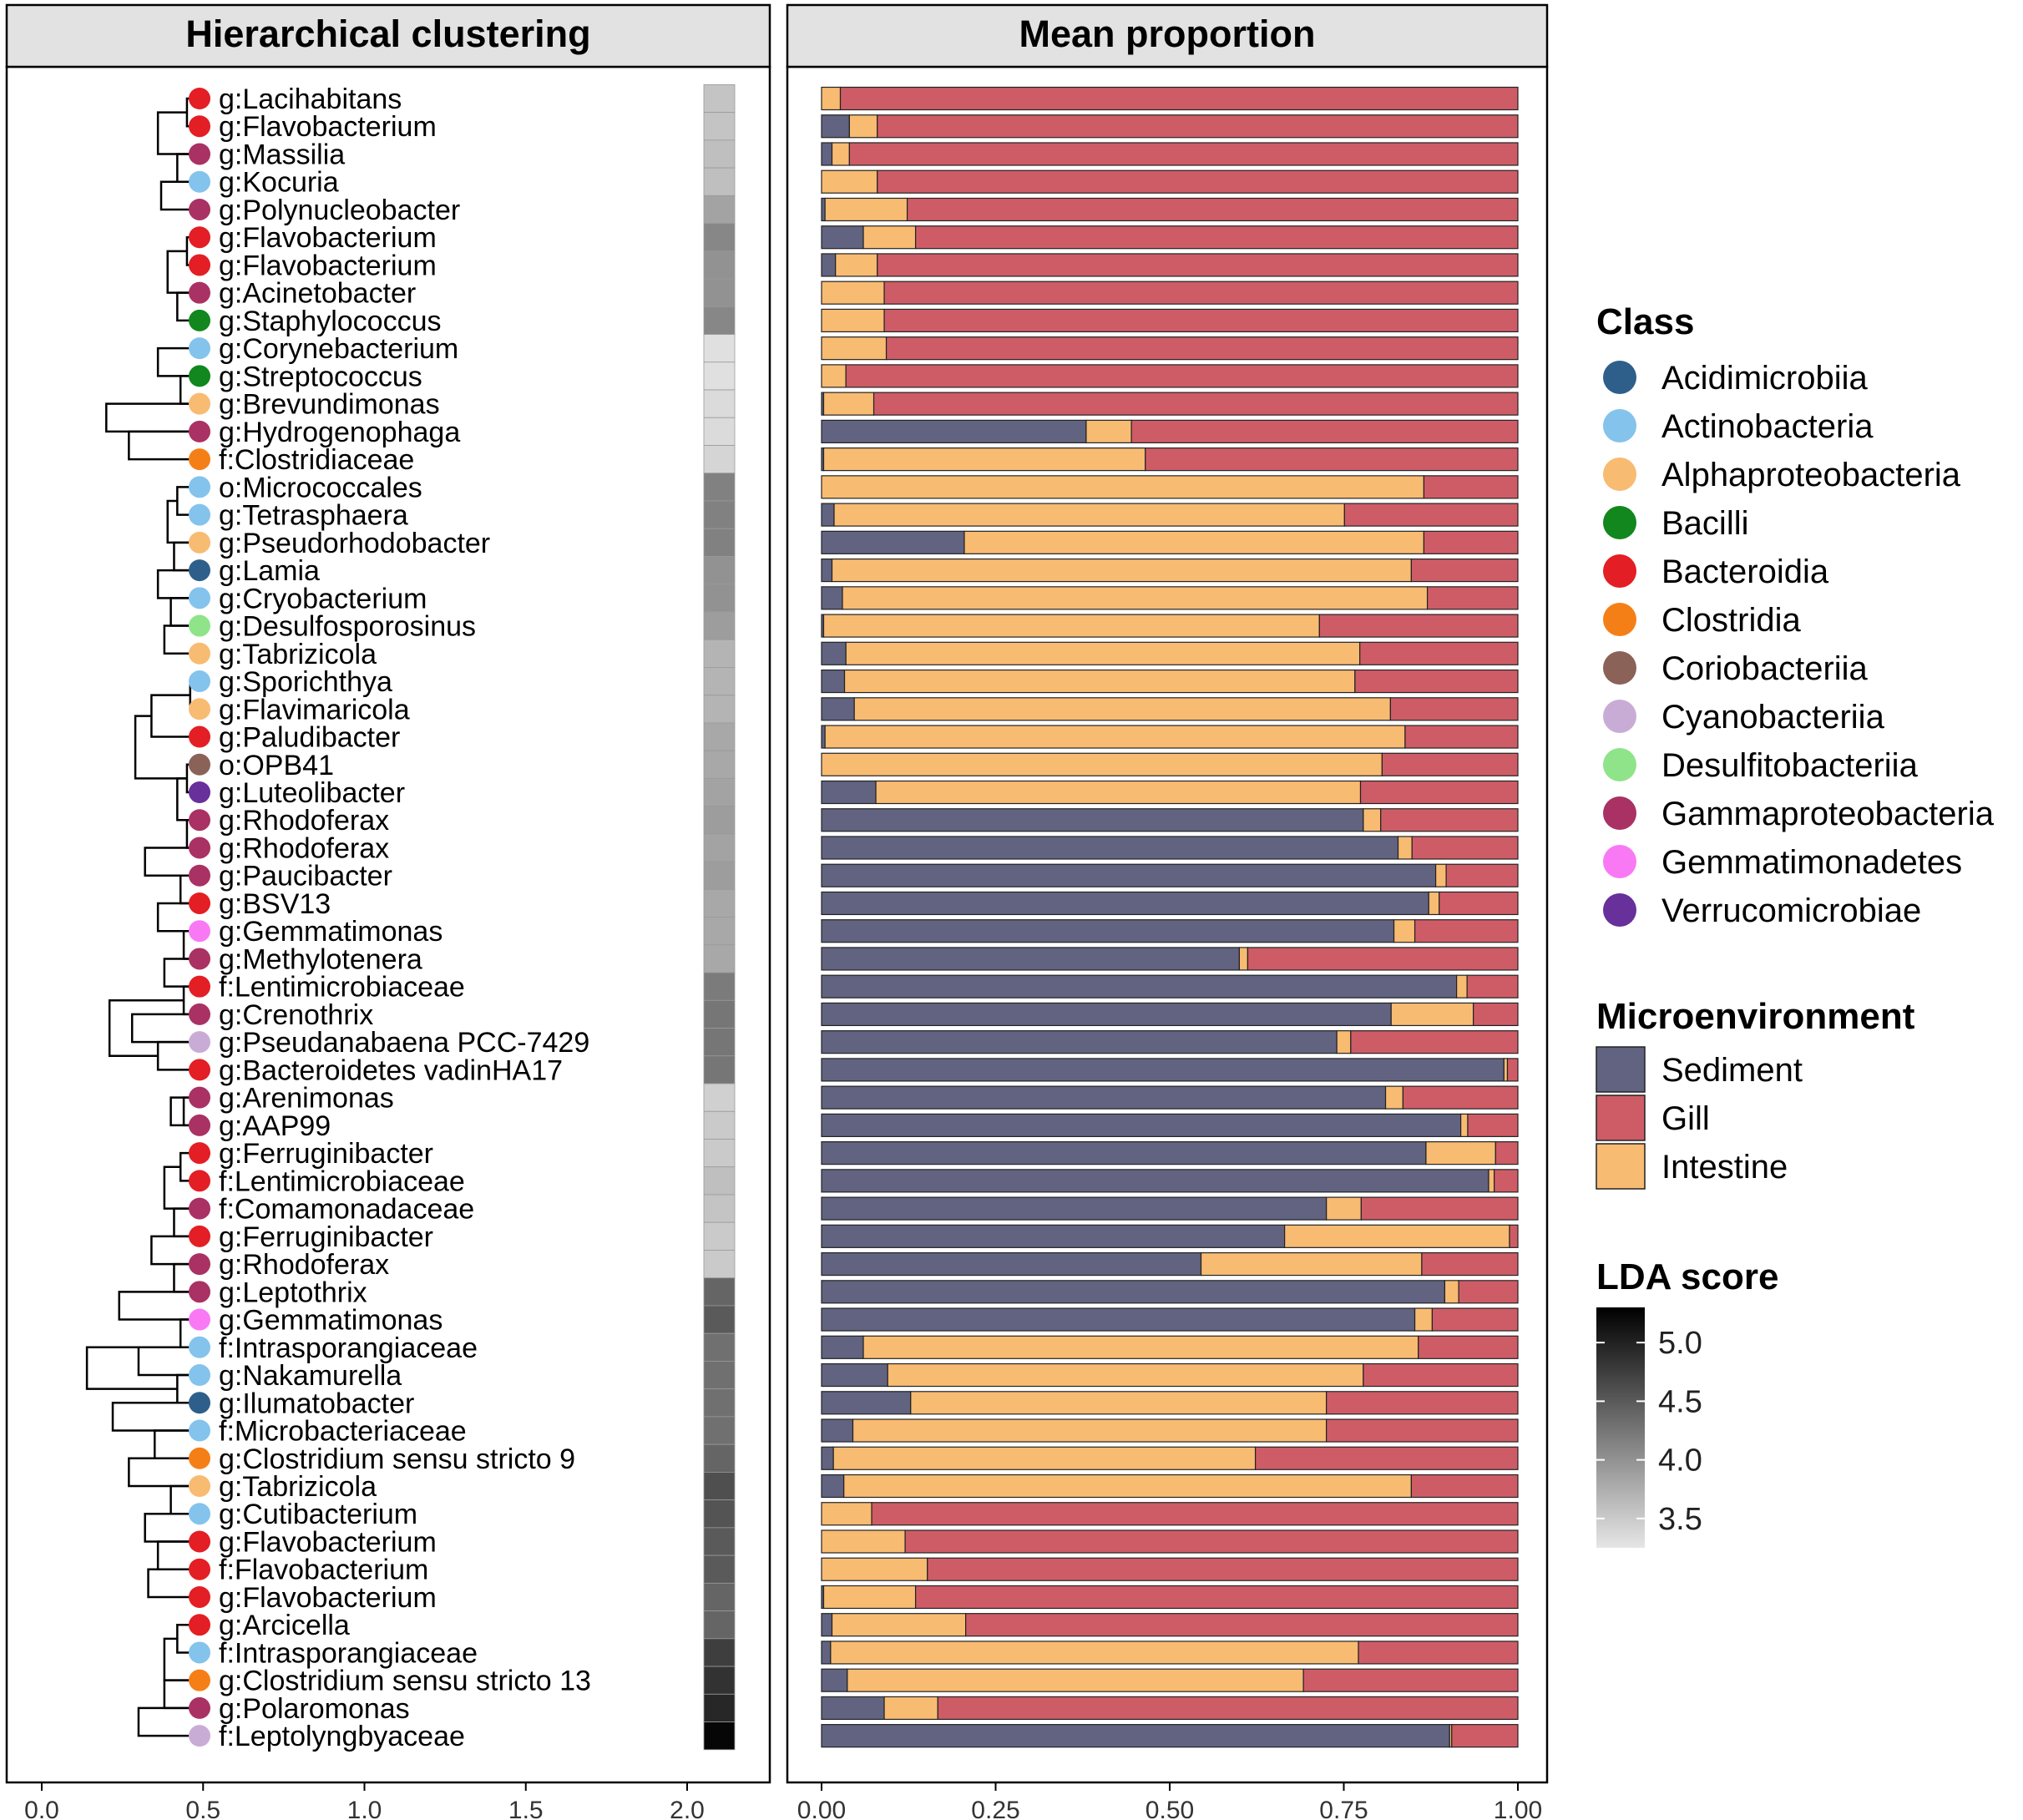  What do you see at coordinates (328, 265) in the screenshot?
I see `taxon-label: g:Flavobacterium` at bounding box center [328, 265].